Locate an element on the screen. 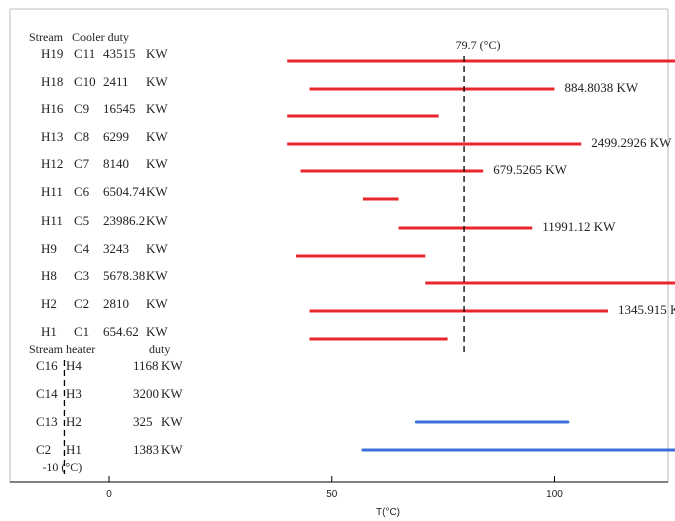 The height and width of the screenshot is (521, 675). heater-row-duty: 325 is located at coordinates (143, 421).